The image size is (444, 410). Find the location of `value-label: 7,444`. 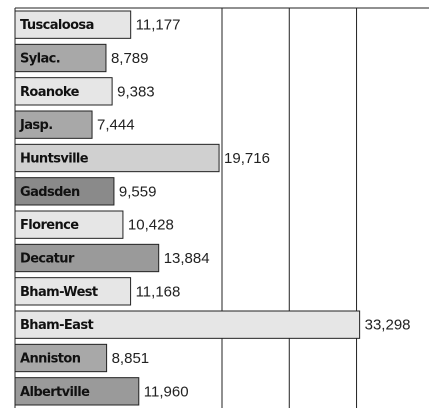

value-label: 7,444 is located at coordinates (116, 125).